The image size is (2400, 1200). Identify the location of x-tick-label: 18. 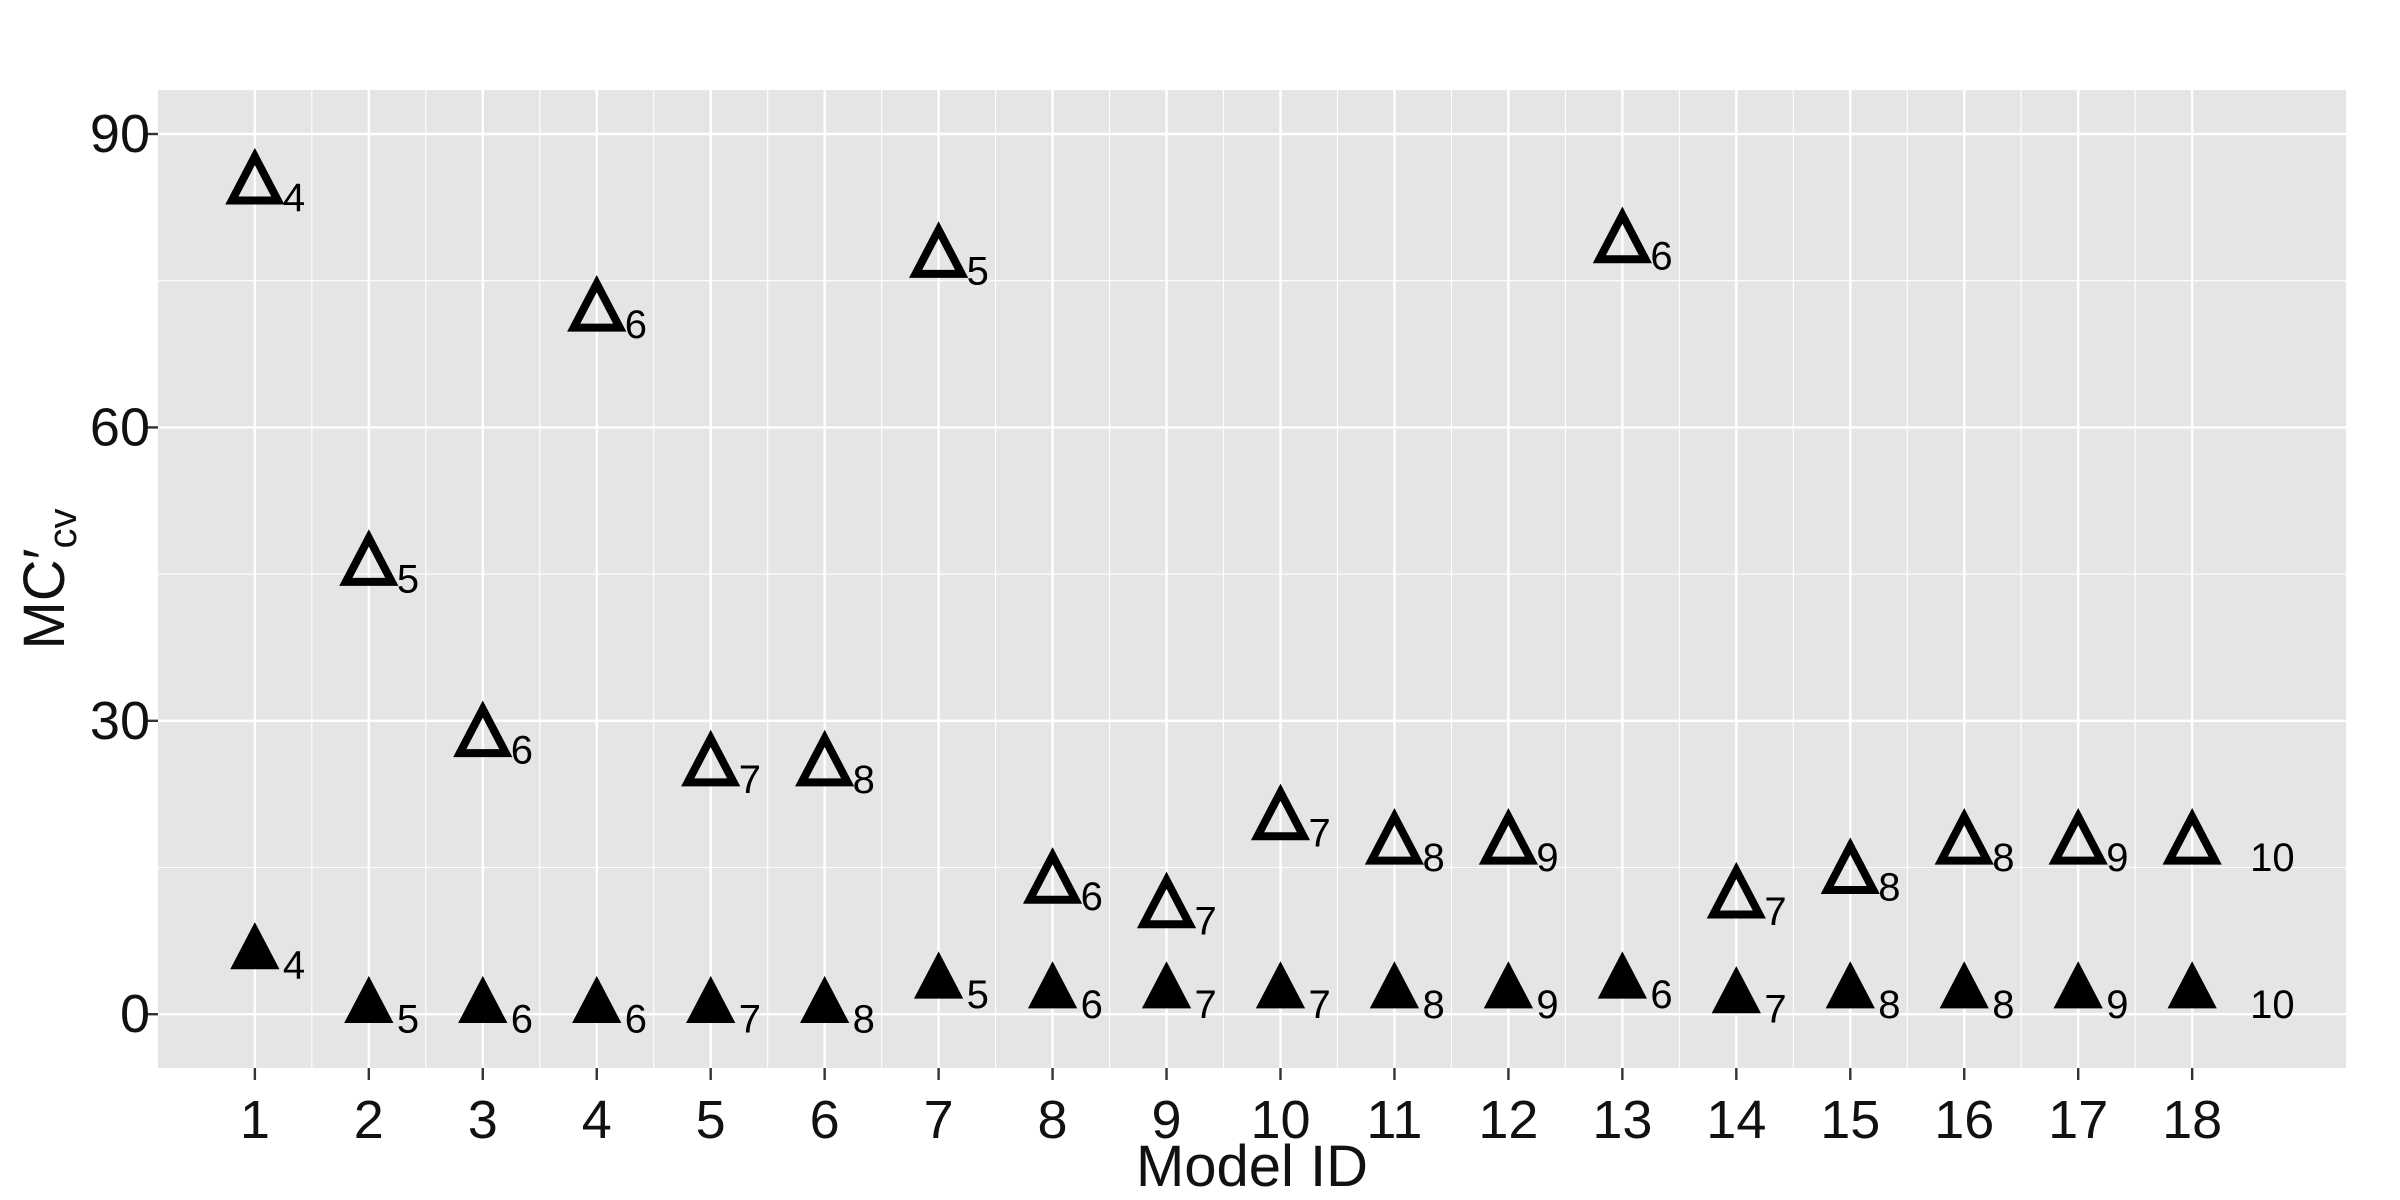
(2192, 1120).